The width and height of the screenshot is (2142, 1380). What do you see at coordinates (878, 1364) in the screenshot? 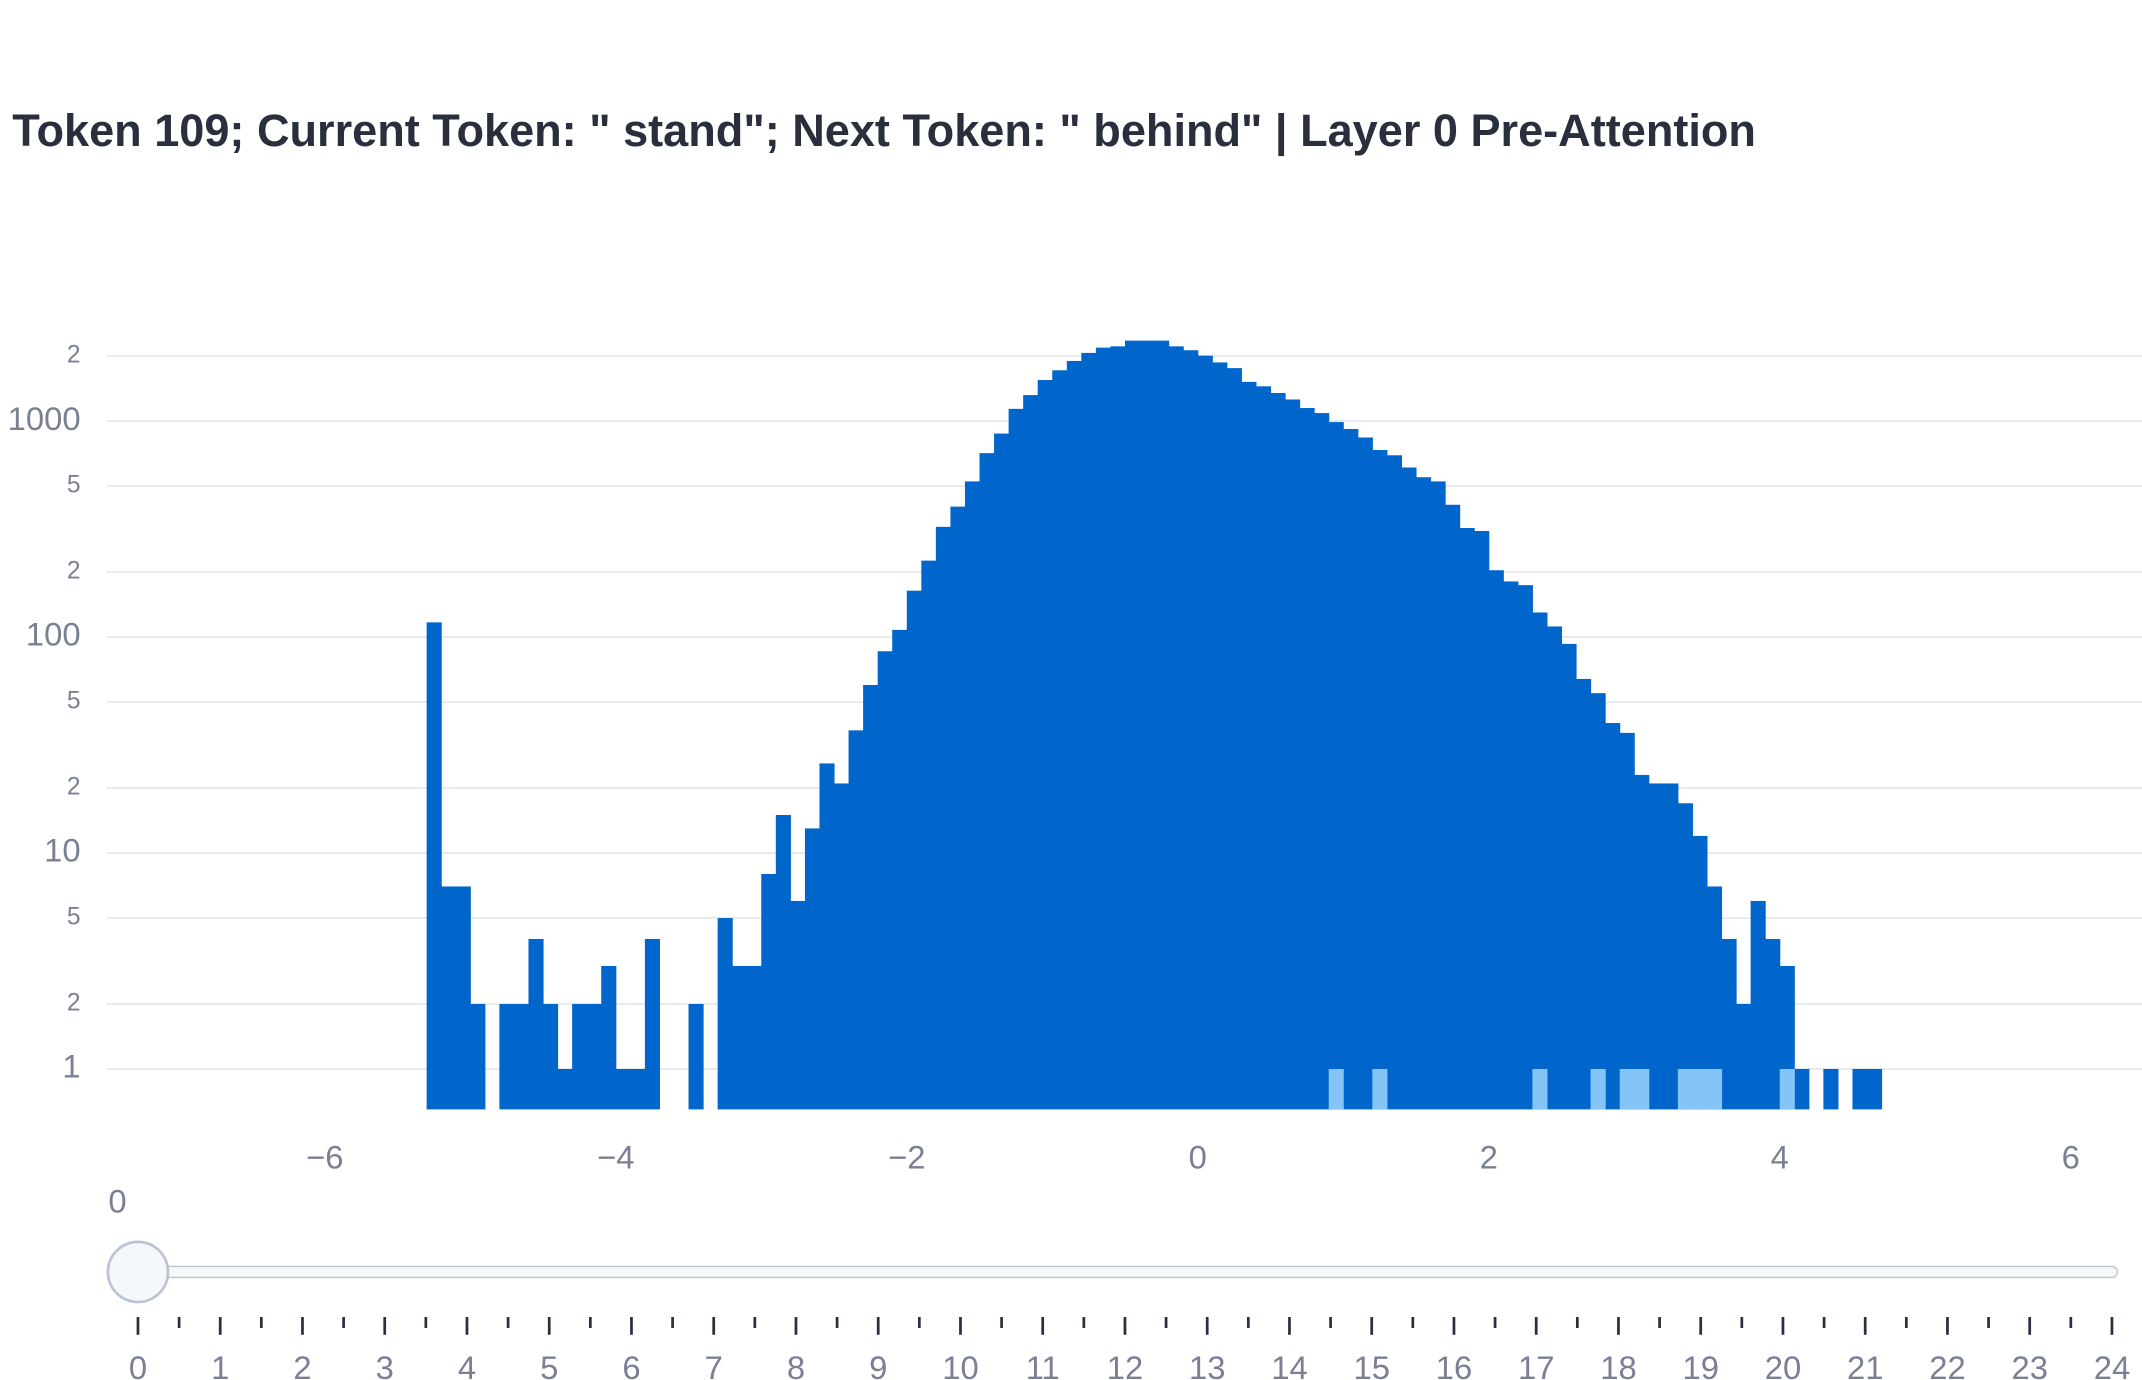
I see `slider-tick-label: 9` at bounding box center [878, 1364].